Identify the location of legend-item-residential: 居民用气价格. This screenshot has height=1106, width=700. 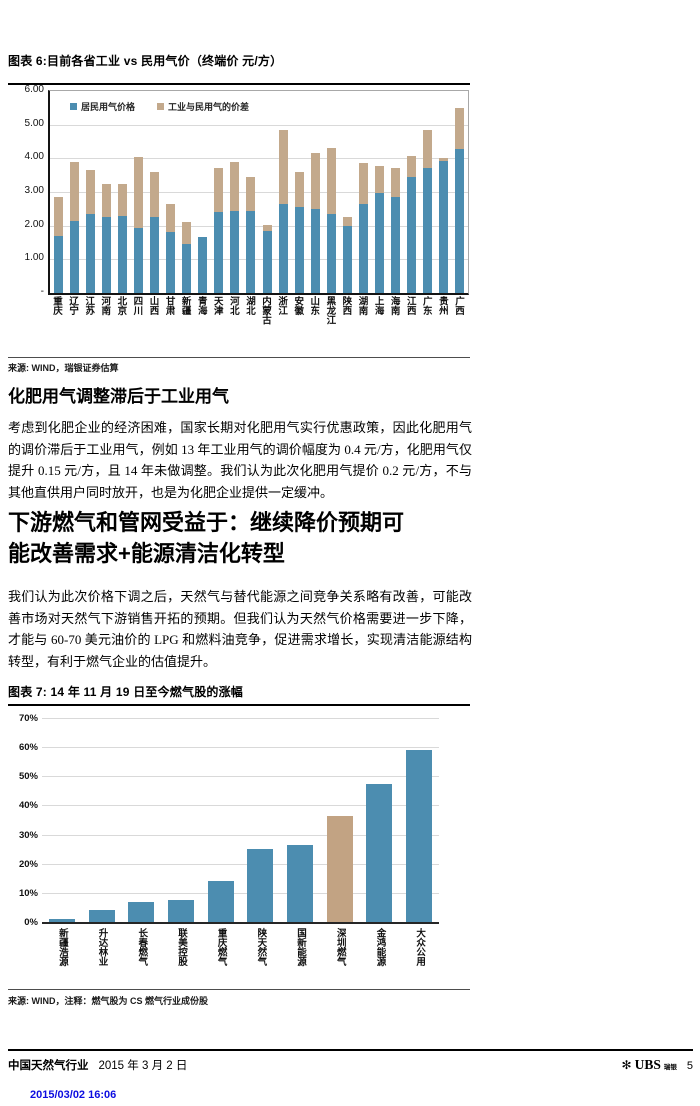
(102, 106).